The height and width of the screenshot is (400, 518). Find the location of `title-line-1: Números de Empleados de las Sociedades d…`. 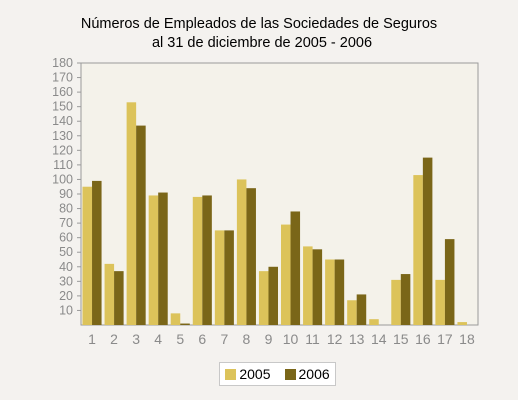

title-line-1: Números de Empleados de las Sociedades d… is located at coordinates (259, 24).